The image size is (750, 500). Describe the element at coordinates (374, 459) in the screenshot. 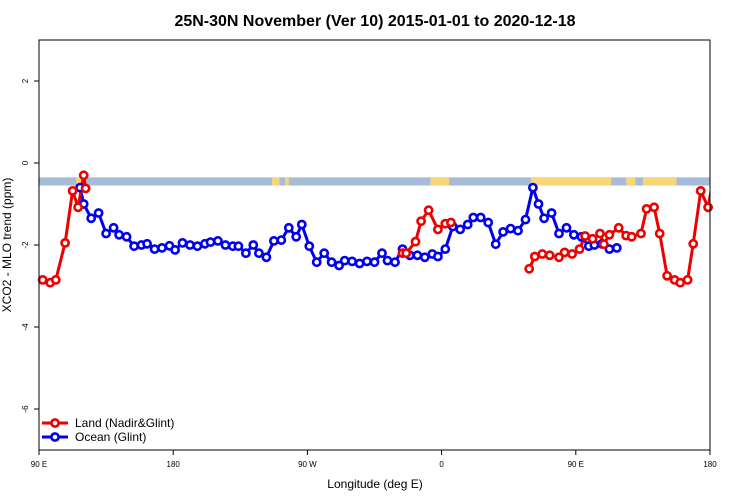

I see `x-axis: 90 E 180 90 W 0 90 E 180` at that location.